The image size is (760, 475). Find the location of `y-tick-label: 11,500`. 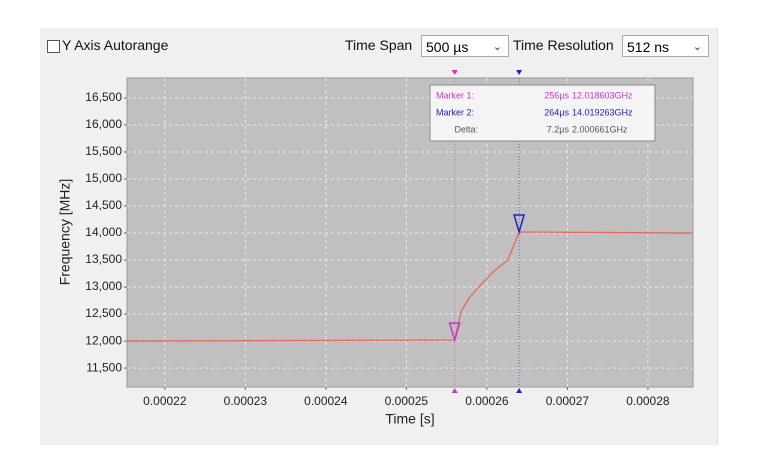

y-tick-label: 11,500 is located at coordinates (104, 367).